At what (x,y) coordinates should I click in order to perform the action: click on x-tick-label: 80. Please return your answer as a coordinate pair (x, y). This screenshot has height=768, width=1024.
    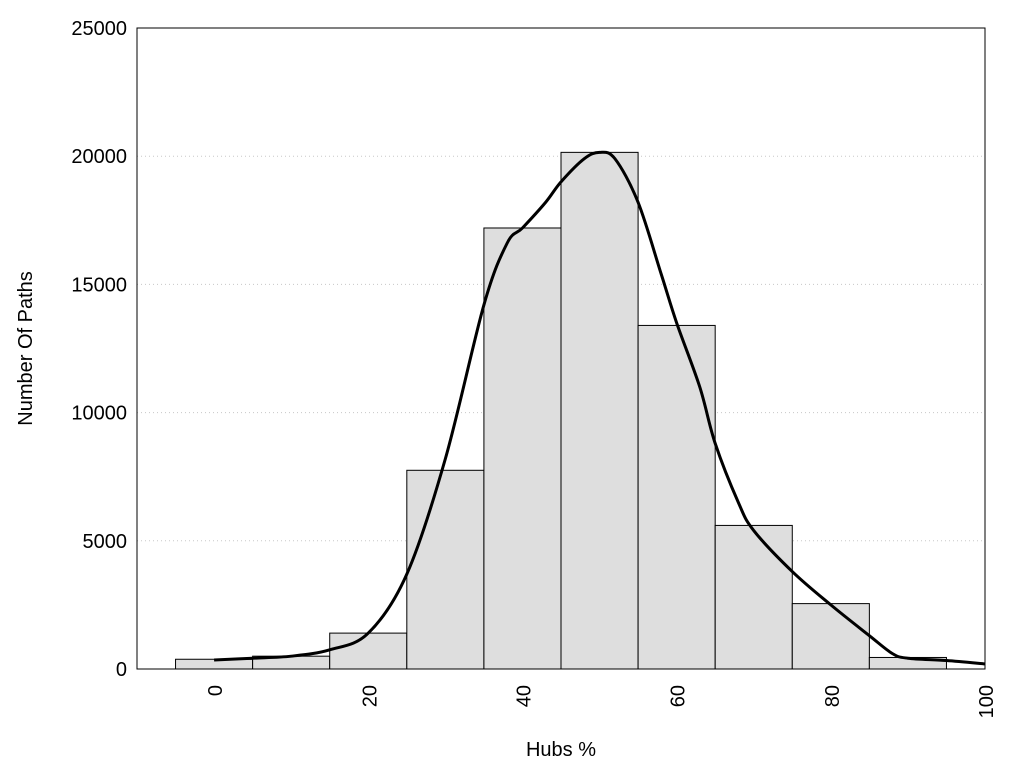
    Looking at the image, I should click on (833, 696).